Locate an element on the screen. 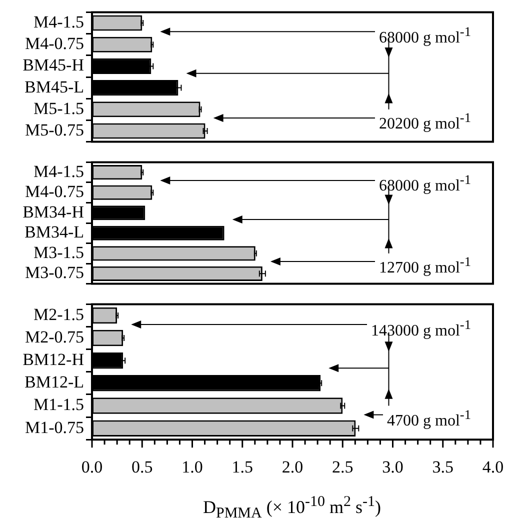 Image resolution: width=506 pixels, height=520 pixels. annotation: 4700 g mol$^{-1}$ is located at coordinates (429, 418).